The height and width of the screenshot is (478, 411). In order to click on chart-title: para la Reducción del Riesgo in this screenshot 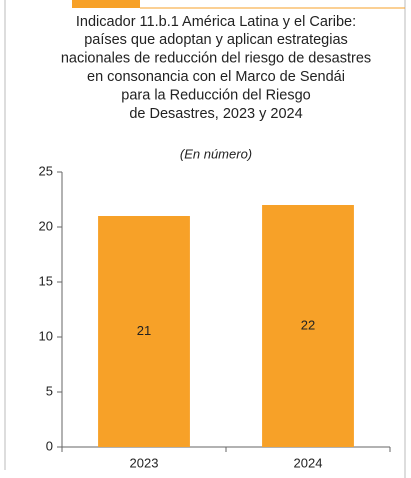, I will do `click(215, 95)`.